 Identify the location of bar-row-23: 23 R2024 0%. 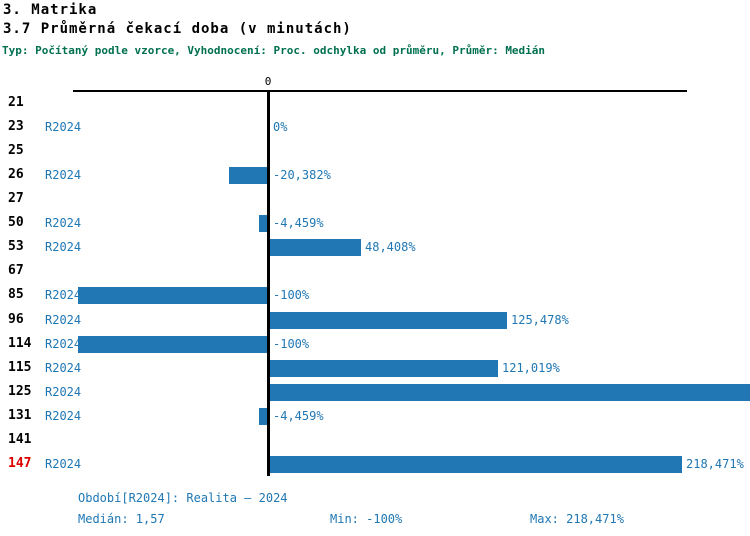
(375, 127).